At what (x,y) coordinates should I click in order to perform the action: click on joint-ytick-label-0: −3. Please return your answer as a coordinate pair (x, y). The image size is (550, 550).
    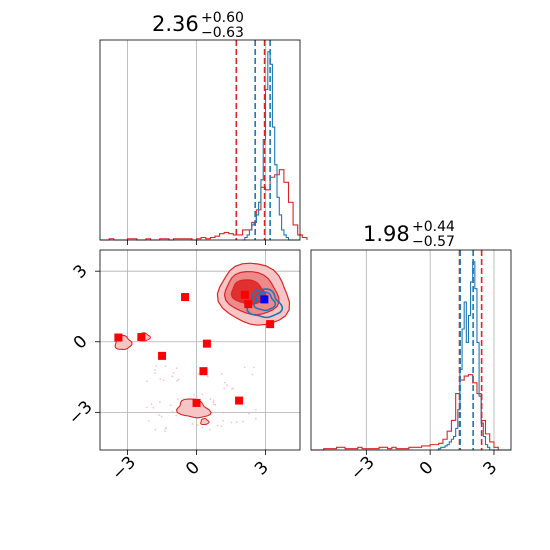
    Looking at the image, I should click on (81, 413).